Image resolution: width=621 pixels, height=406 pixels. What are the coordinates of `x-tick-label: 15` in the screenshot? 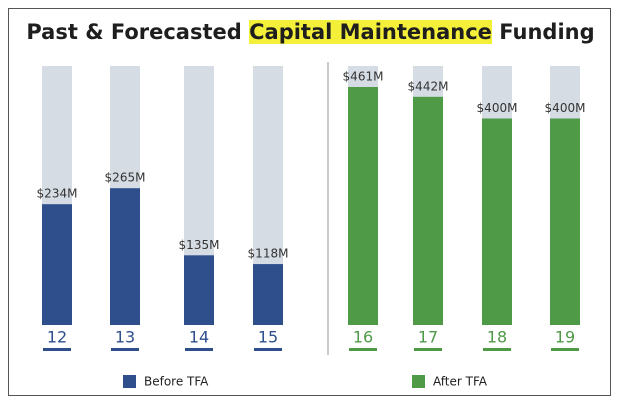 It's located at (268, 337).